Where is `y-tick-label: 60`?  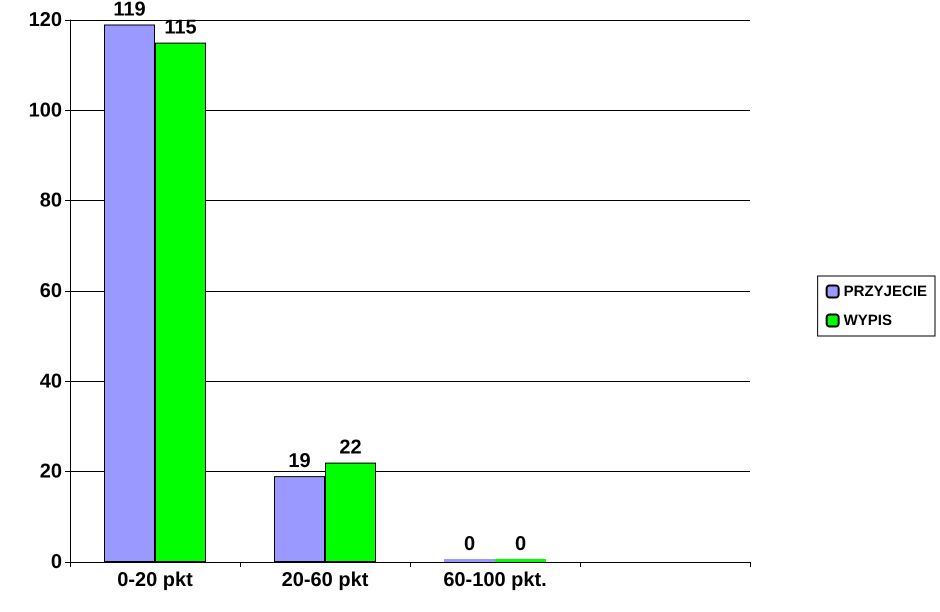 y-tick-label: 60 is located at coordinates (51, 291).